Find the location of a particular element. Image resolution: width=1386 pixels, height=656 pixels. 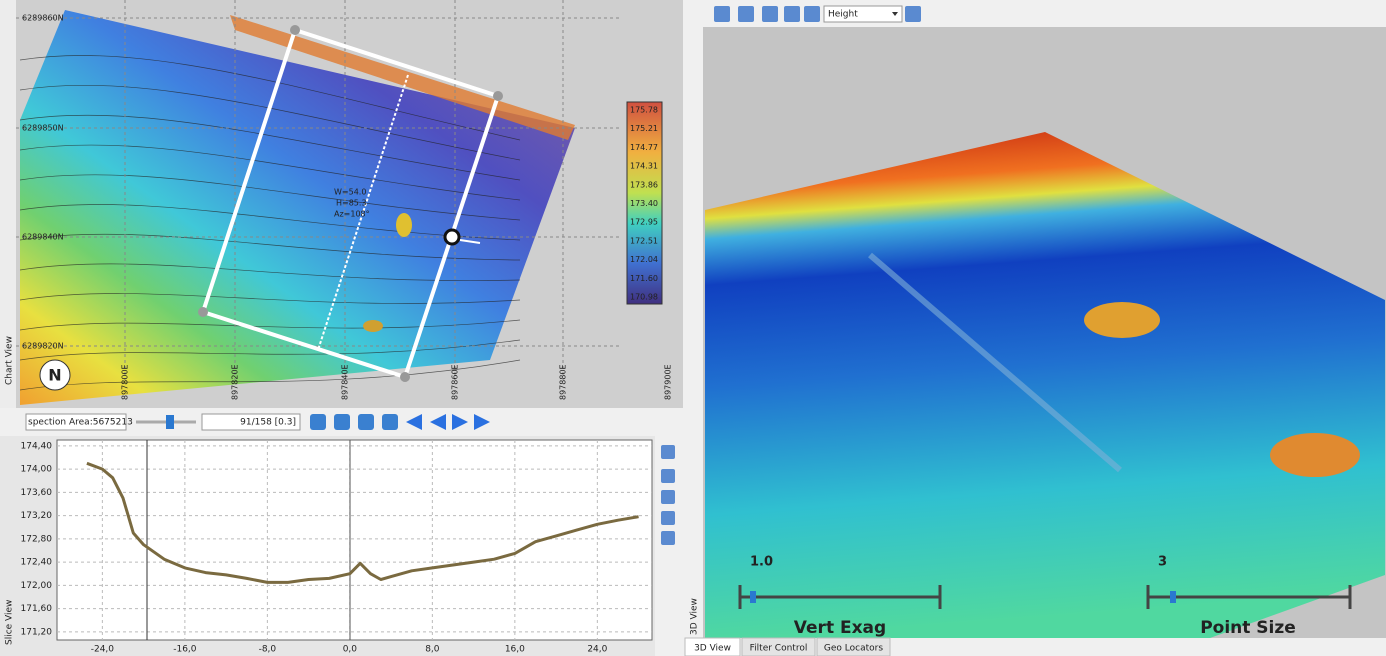

mode-select-text: Height is located at coordinates (843, 15).